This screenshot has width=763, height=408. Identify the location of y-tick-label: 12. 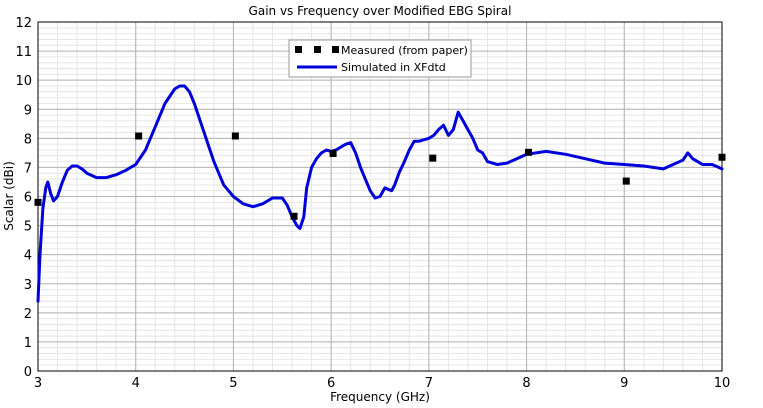
(23, 23).